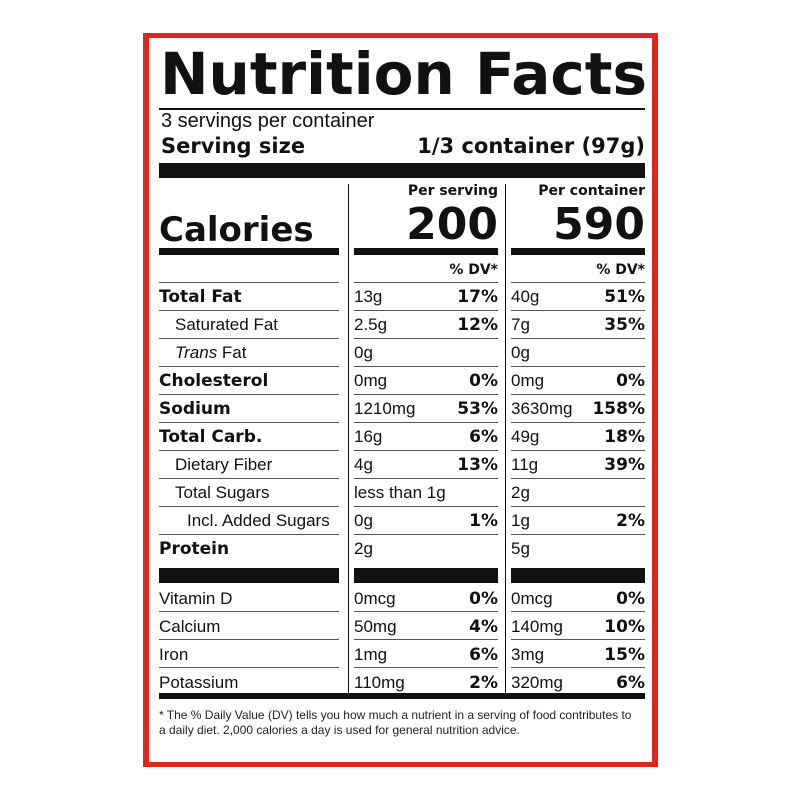  Describe the element at coordinates (194, 549) in the screenshot. I see `nutrient-label: Protein` at that location.